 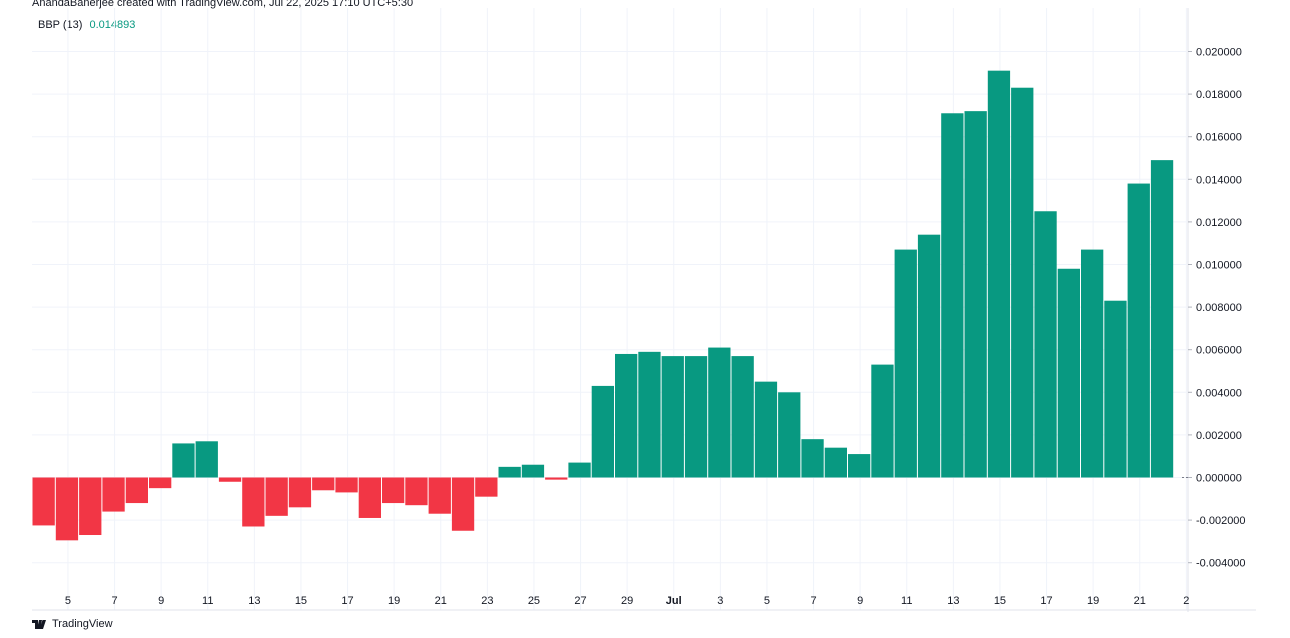 What do you see at coordinates (1219, 479) in the screenshot?
I see `y-tick-label: 0.000000` at bounding box center [1219, 479].